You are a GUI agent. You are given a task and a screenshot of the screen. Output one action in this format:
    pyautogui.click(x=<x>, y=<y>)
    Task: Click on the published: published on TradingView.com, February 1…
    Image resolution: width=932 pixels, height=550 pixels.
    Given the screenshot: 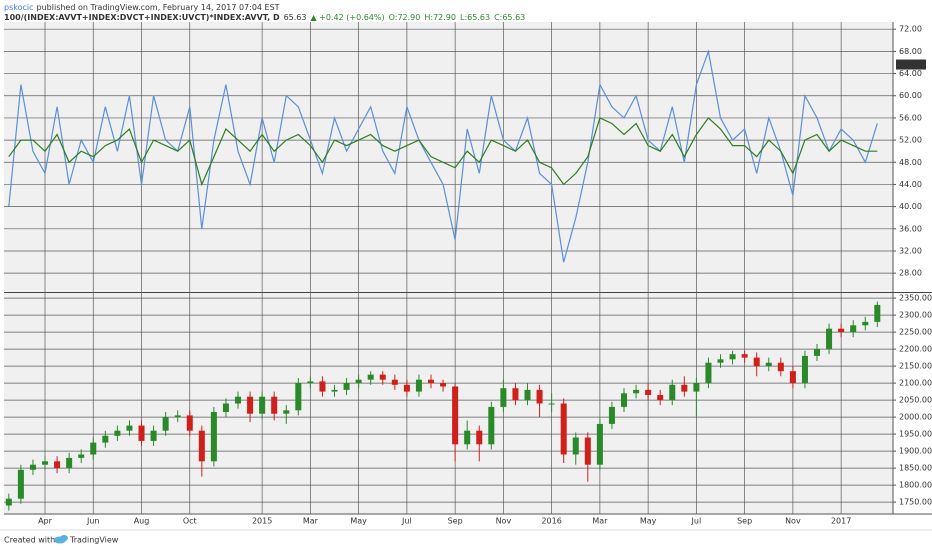 What is the action you would take?
    pyautogui.click(x=158, y=7)
    